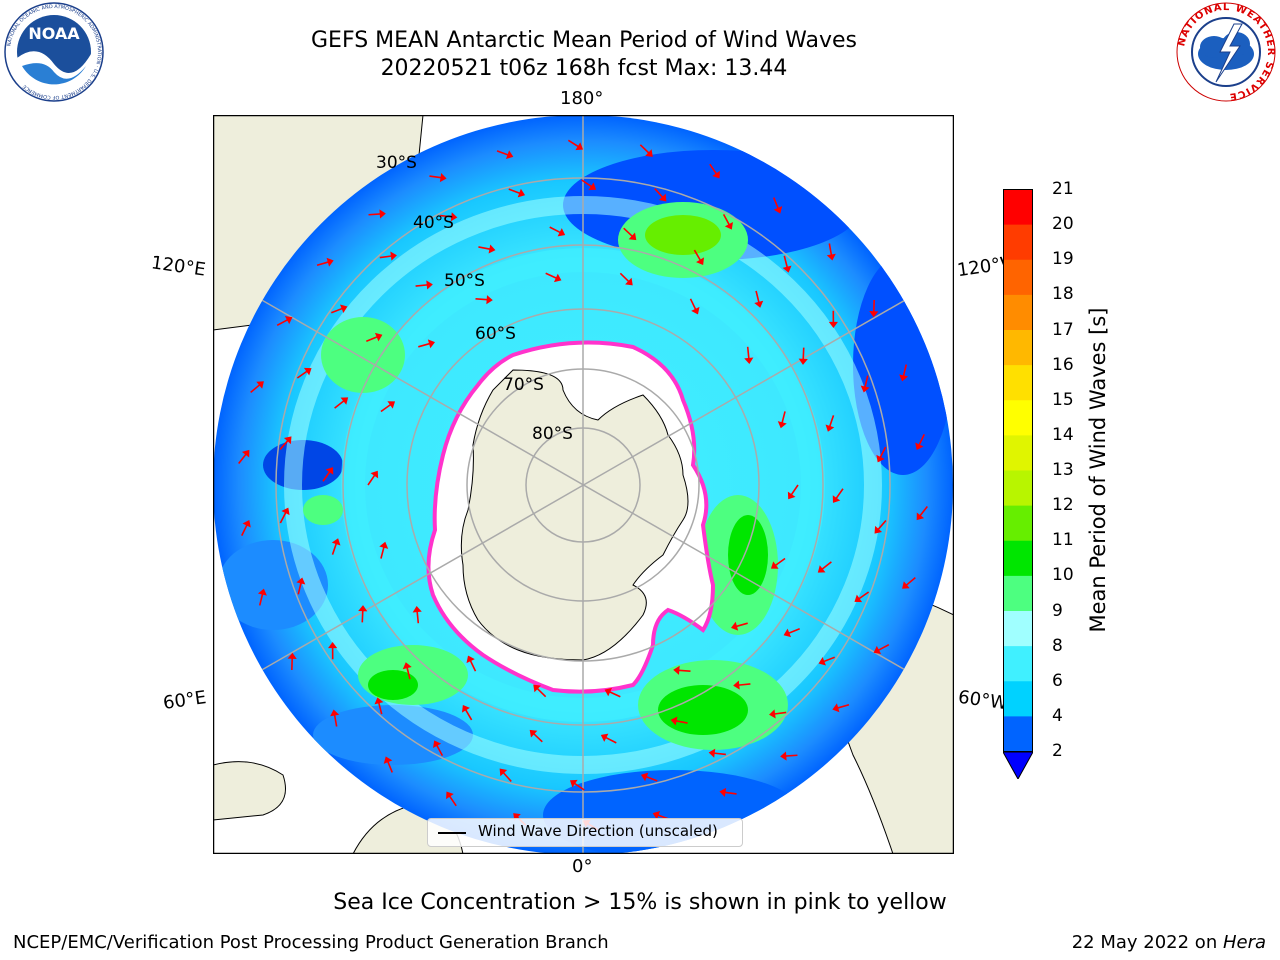 This screenshot has height=960, width=1280. I want to click on colorbar-tick: 15, so click(1063, 399).